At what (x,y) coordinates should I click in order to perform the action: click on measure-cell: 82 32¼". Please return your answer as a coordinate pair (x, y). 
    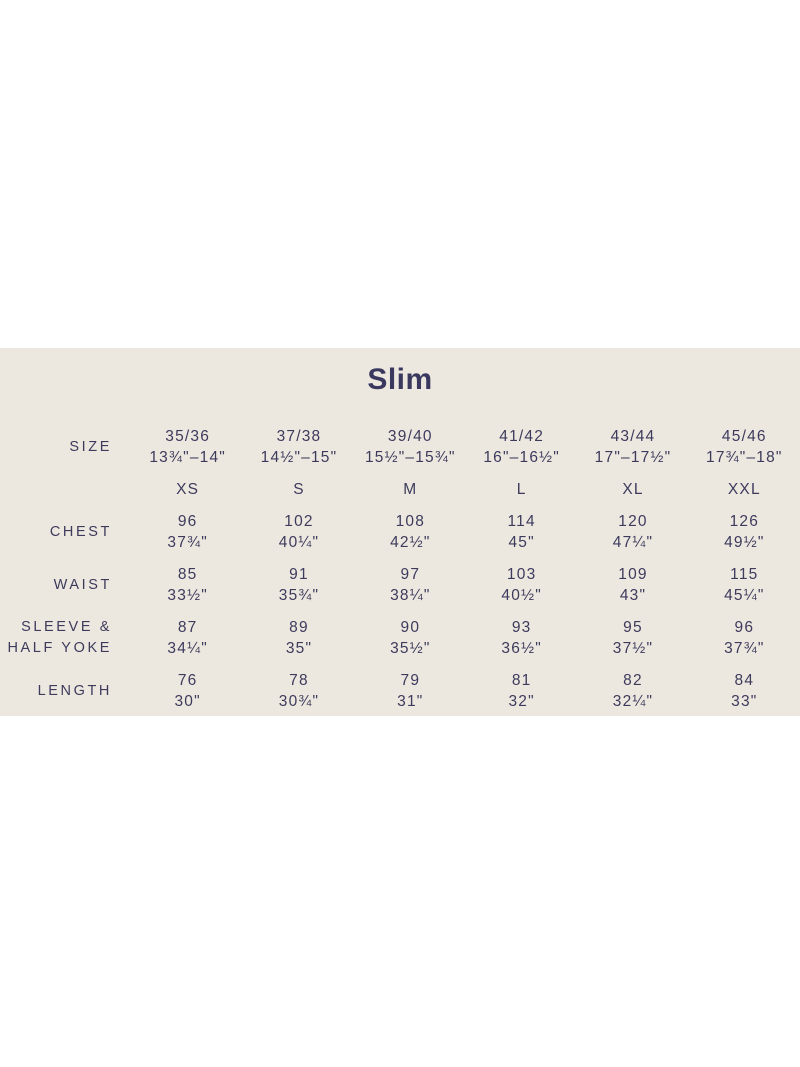
    Looking at the image, I should click on (632, 691).